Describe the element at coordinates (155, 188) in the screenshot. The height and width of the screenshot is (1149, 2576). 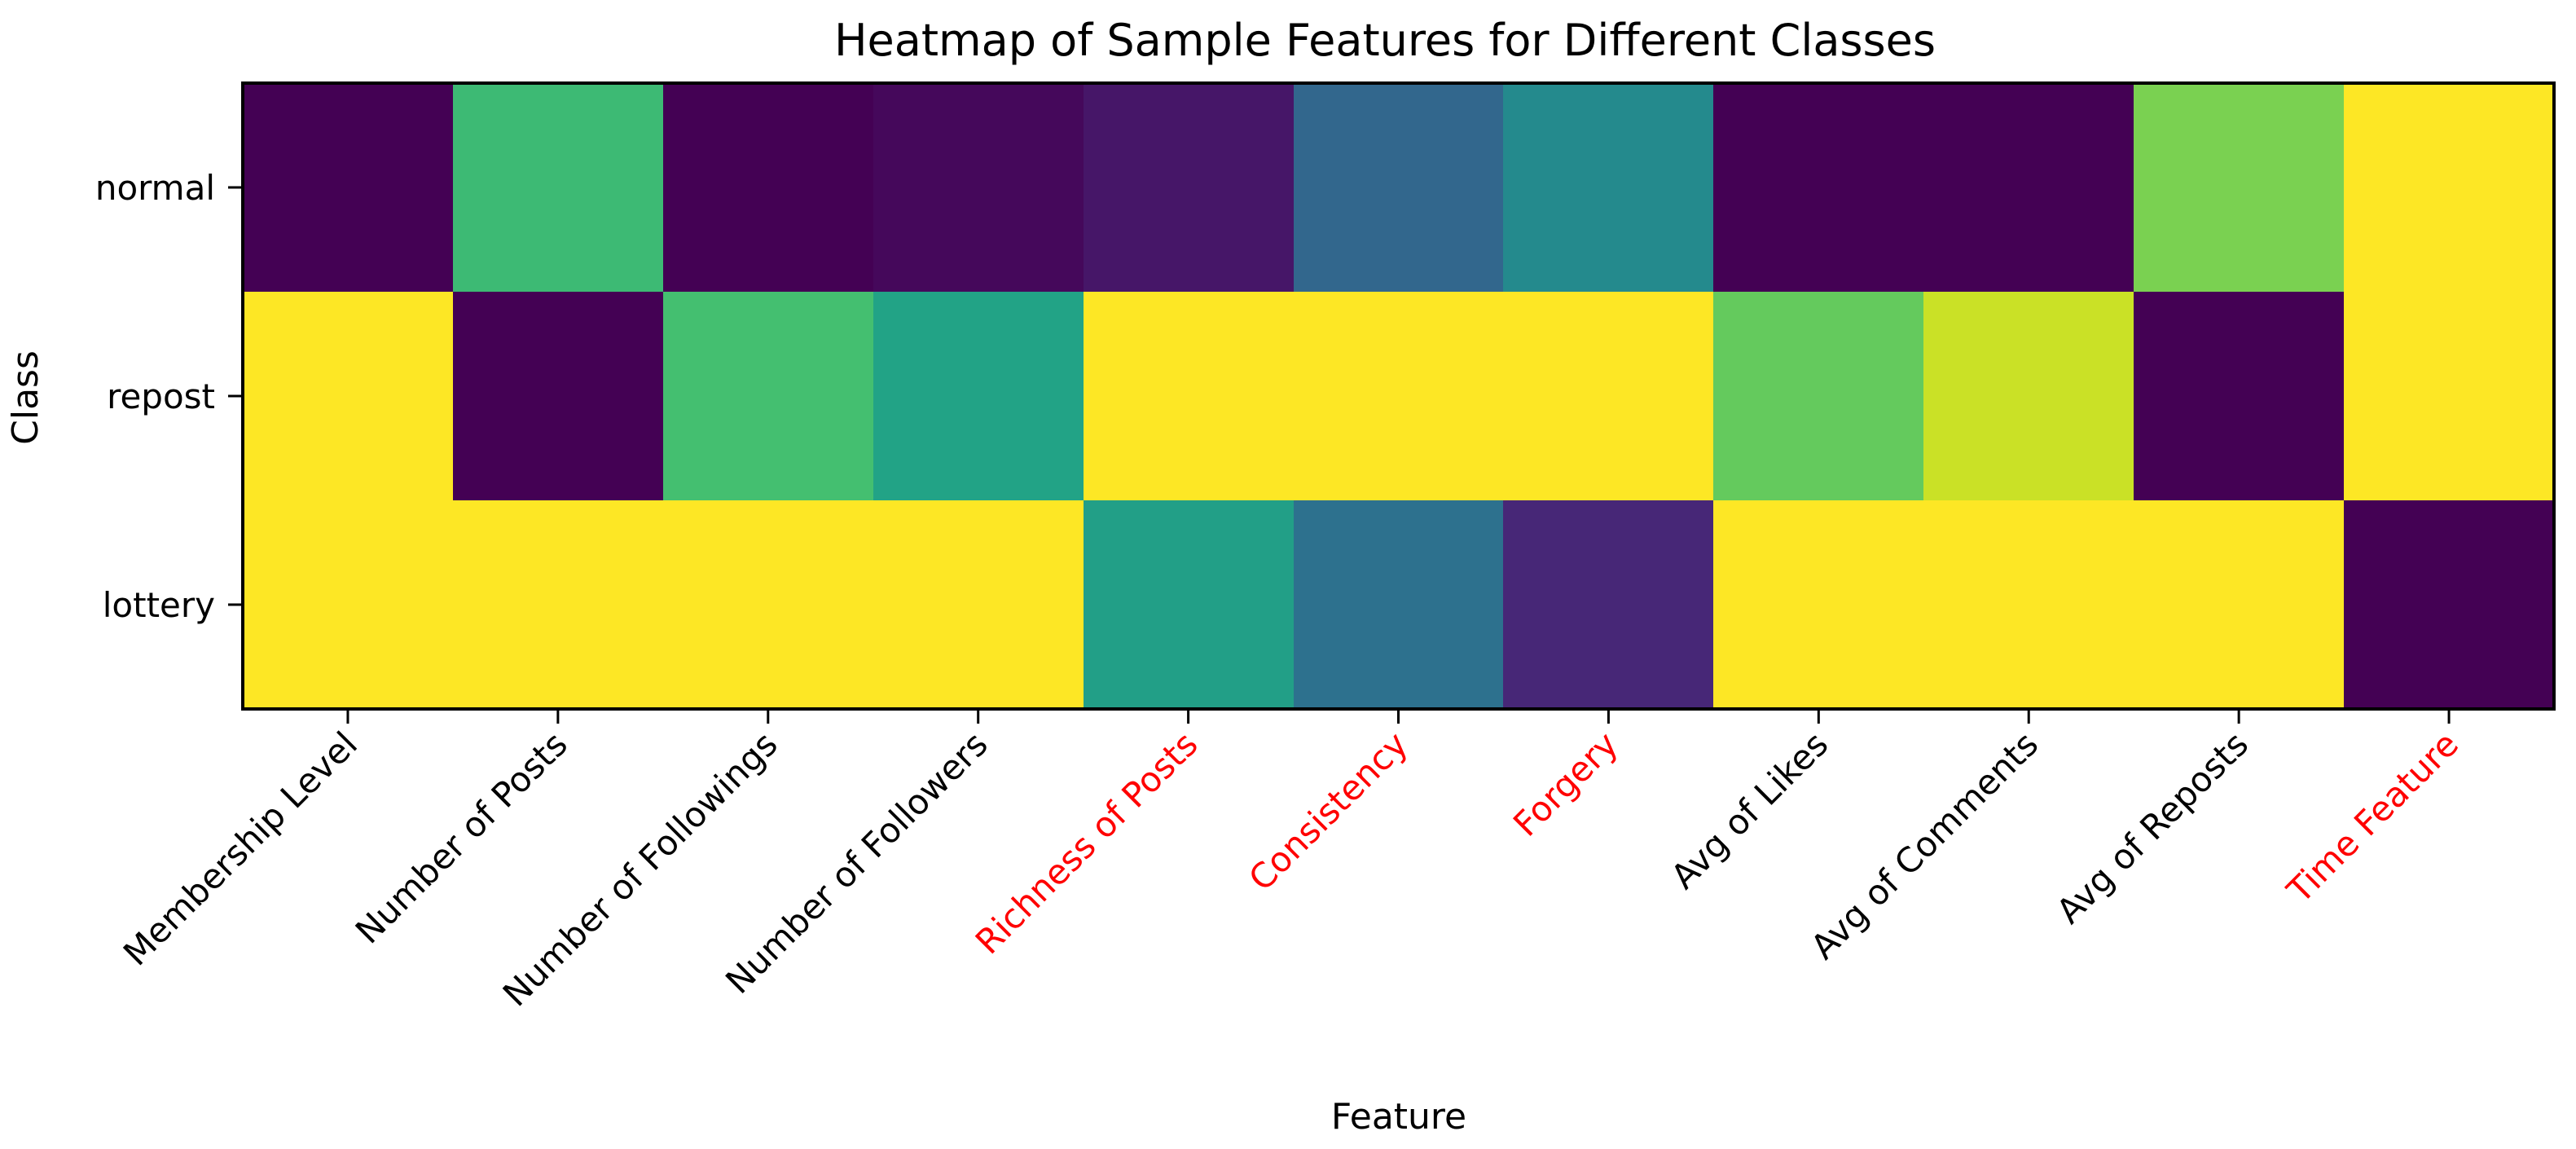
I see `y-tick-label: normal` at that location.